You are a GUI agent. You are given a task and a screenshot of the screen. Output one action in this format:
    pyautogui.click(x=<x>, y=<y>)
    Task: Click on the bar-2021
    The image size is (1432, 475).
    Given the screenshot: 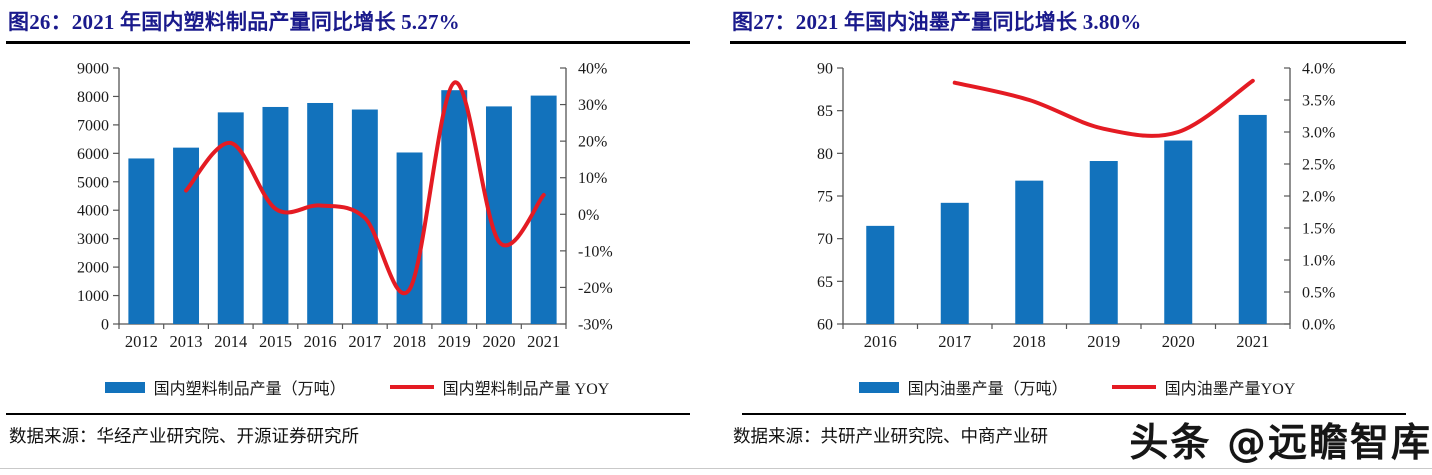 What is the action you would take?
    pyautogui.click(x=1252, y=219)
    